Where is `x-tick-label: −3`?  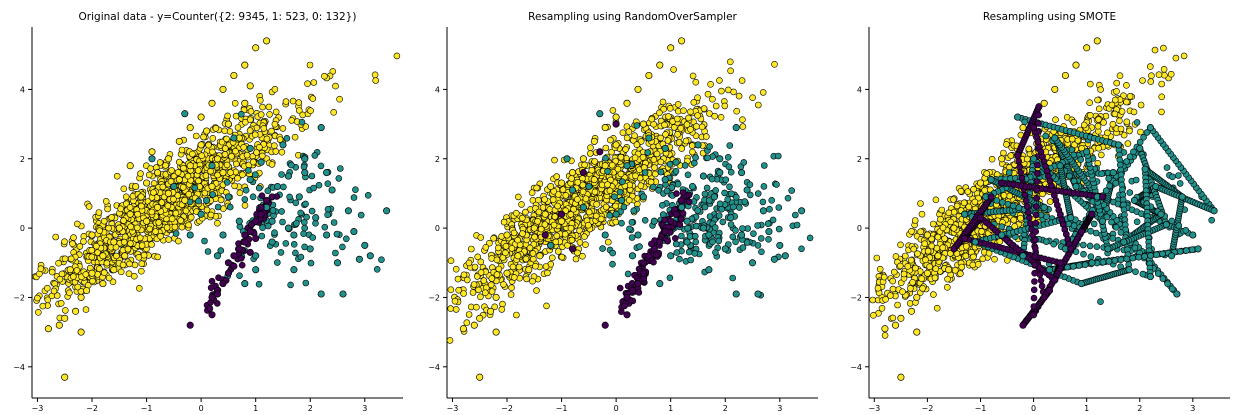 x-tick-label: −3 is located at coordinates (38, 408).